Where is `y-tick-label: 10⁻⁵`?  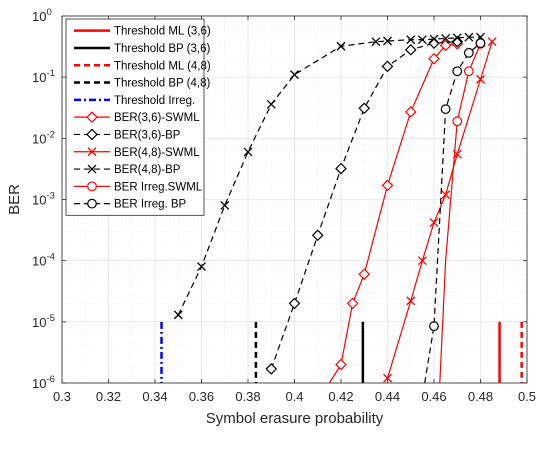 y-tick-label: 10⁻⁵ is located at coordinates (43, 321).